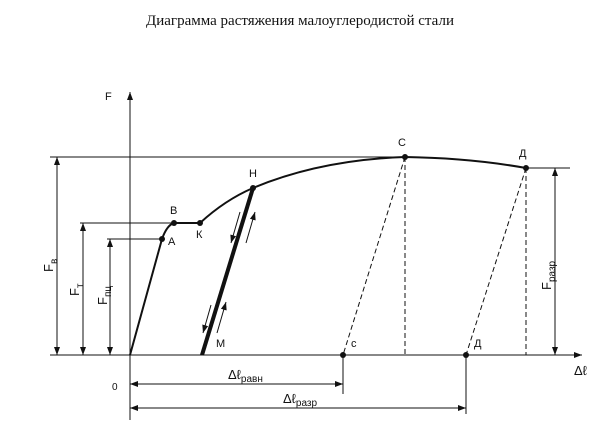 Image resolution: width=600 pixels, height=434 pixels. I want to click on frazr-label: Fразр, so click(548, 275).